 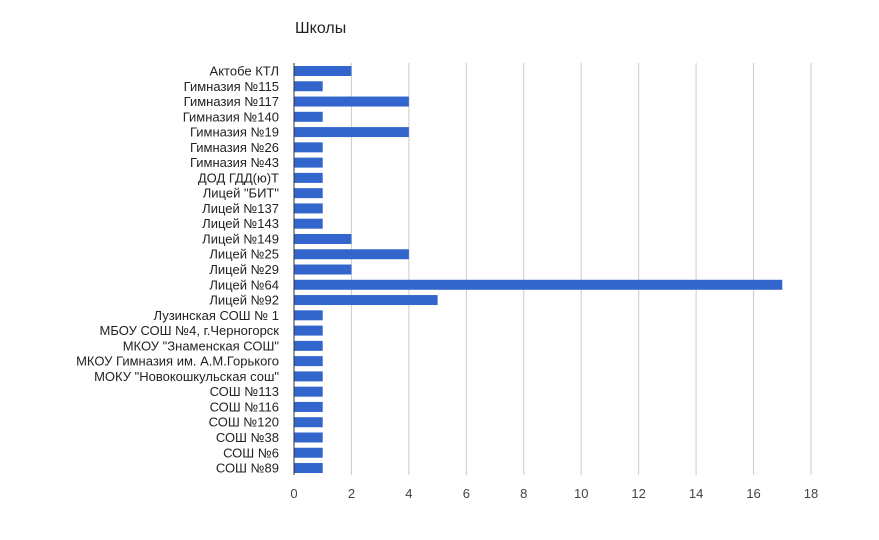 I want to click on category-label: СОШ №38, so click(x=247, y=437).